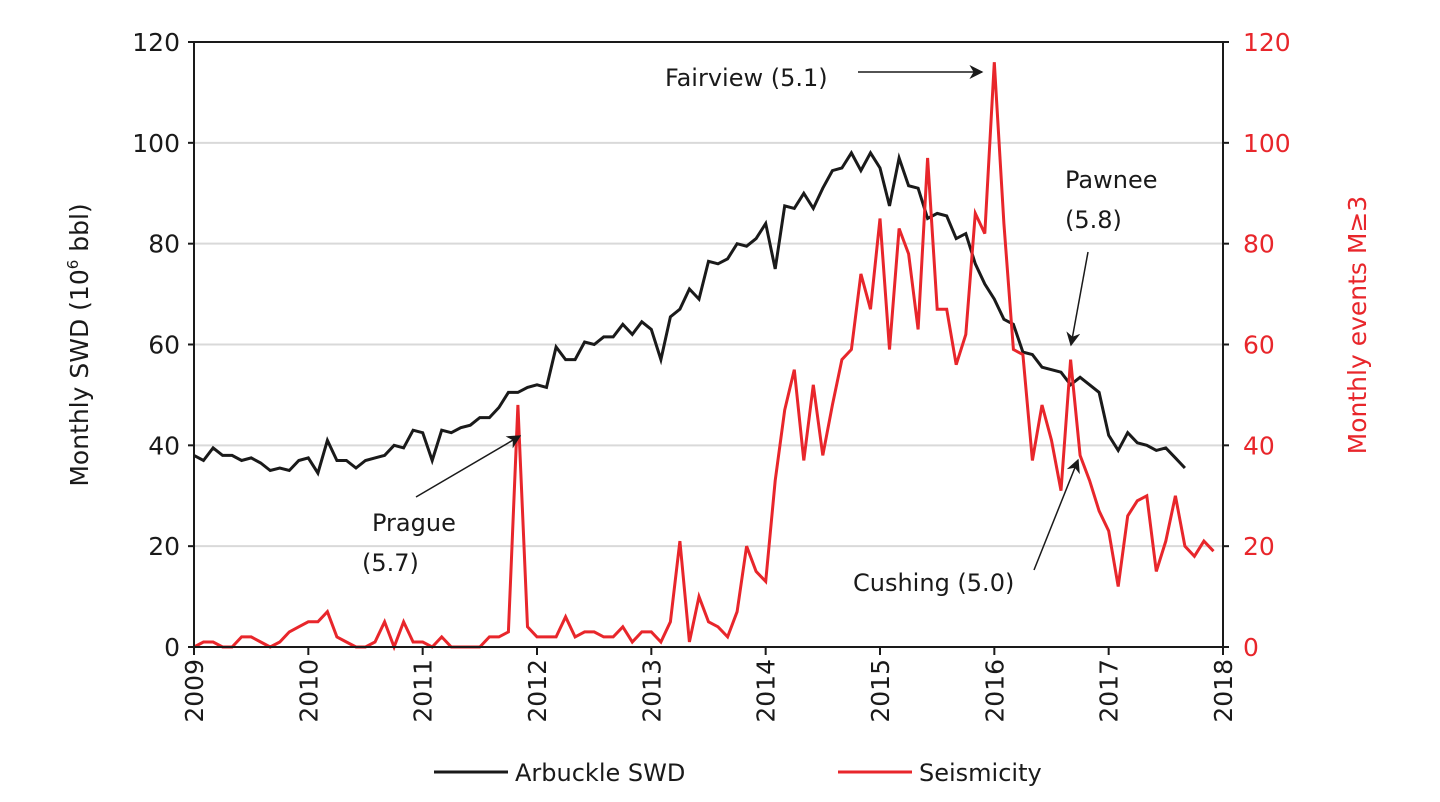  What do you see at coordinates (966, 527) in the screenshot?
I see `annotation-cushing: Cushing (5.0)` at bounding box center [966, 527].